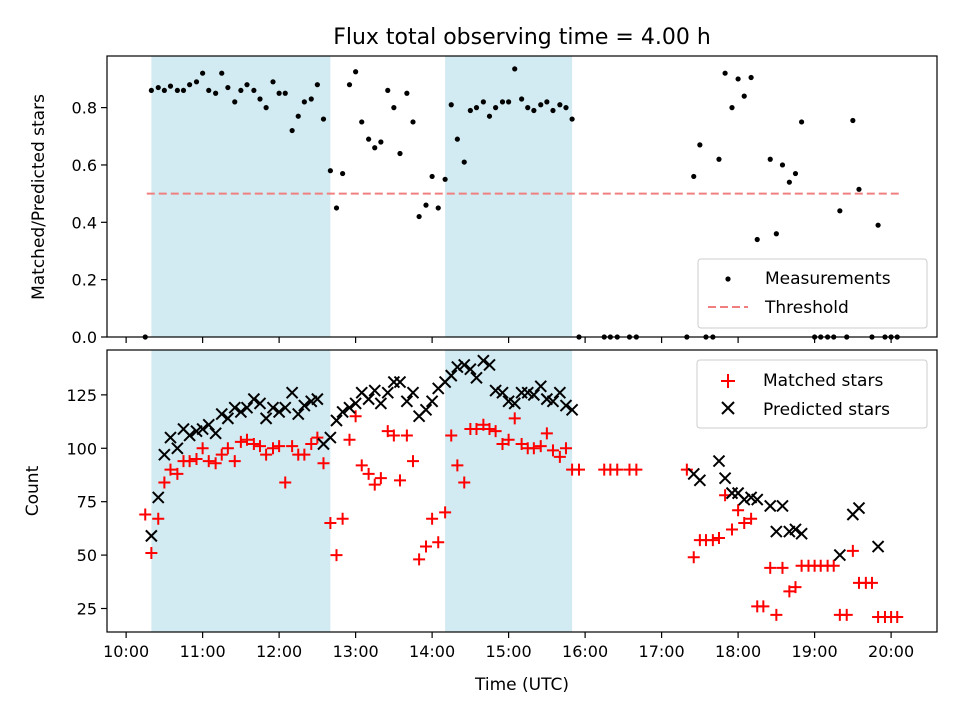 The width and height of the screenshot is (960, 720). What do you see at coordinates (806, 308) in the screenshot?
I see `legend-threshold-label: Threshold` at bounding box center [806, 308].